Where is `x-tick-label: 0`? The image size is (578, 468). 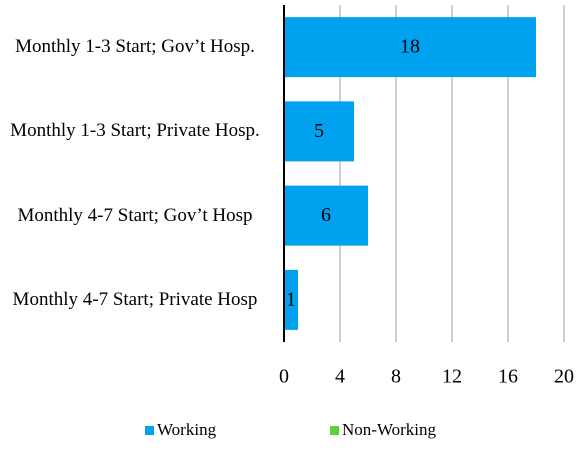
x-tick-label: 0 is located at coordinates (284, 377).